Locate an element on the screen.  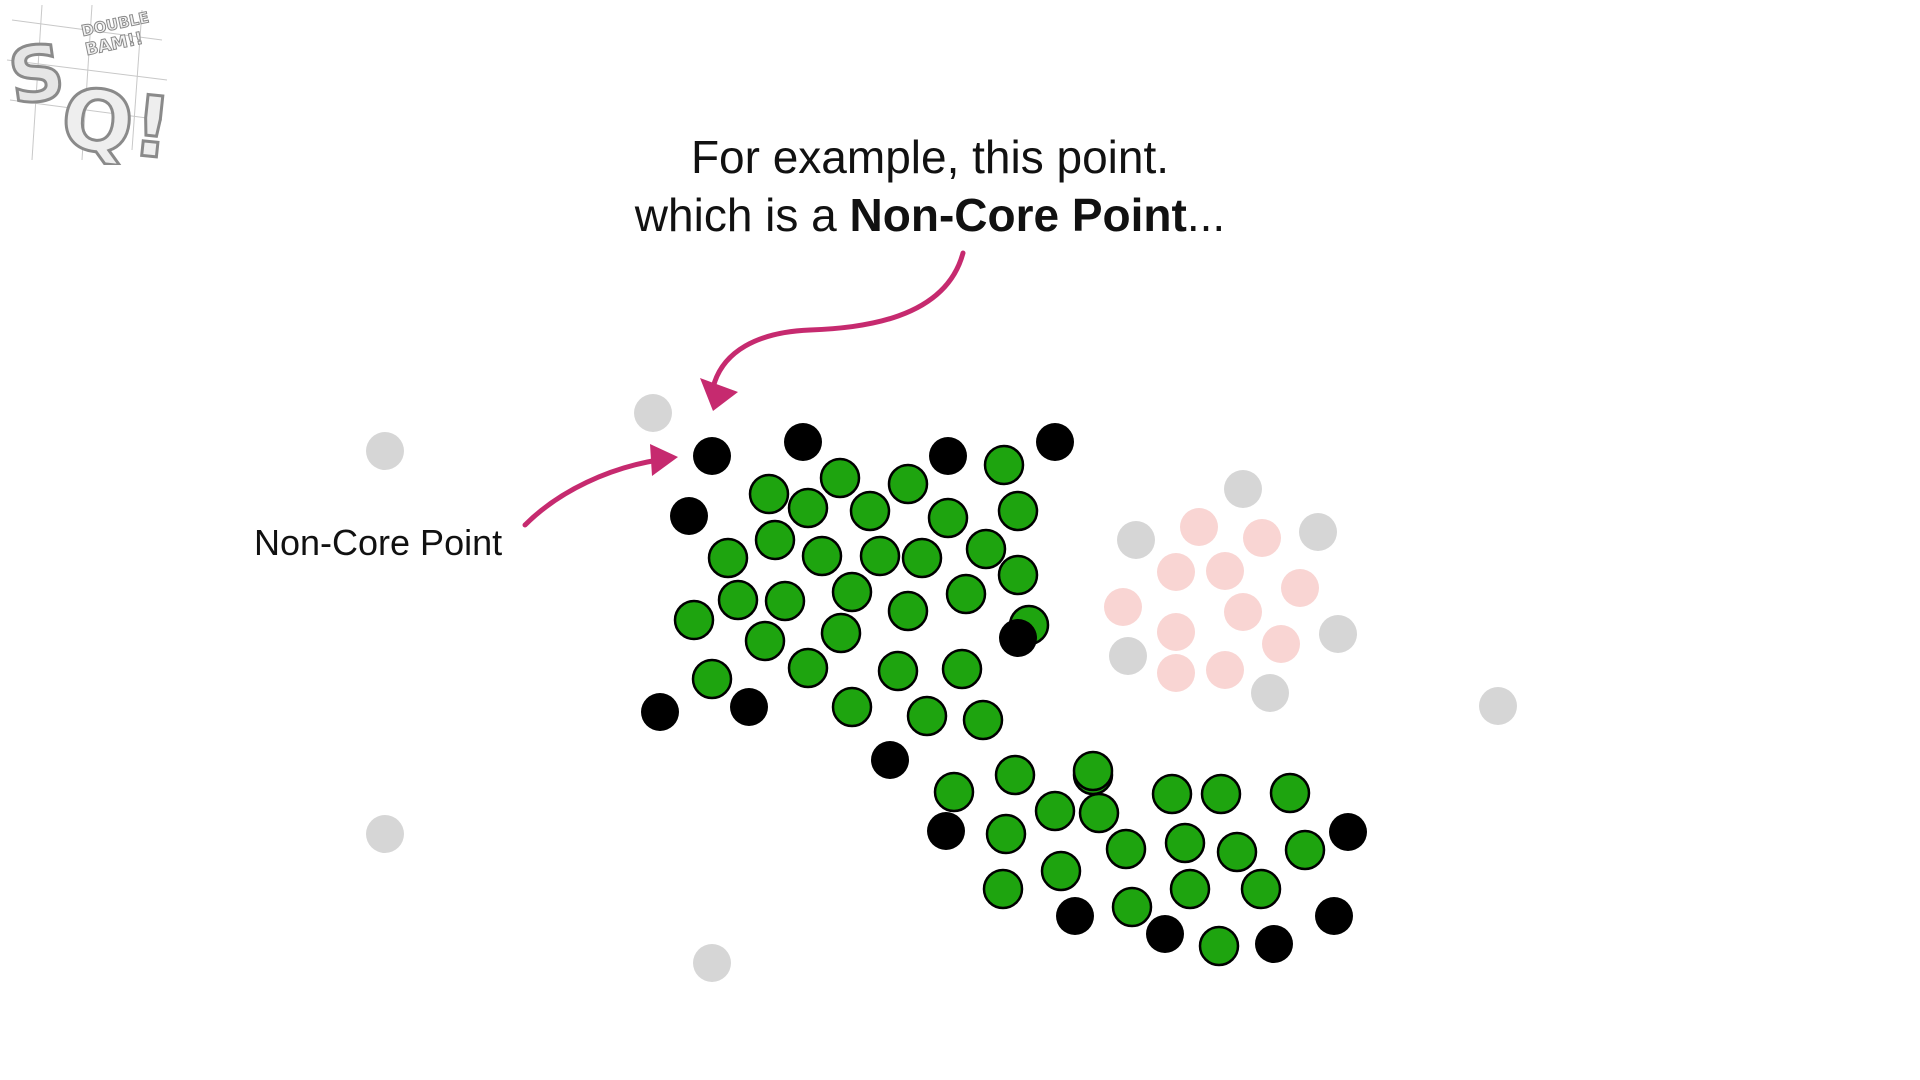
label-arrowhead is located at coordinates (664, 460).